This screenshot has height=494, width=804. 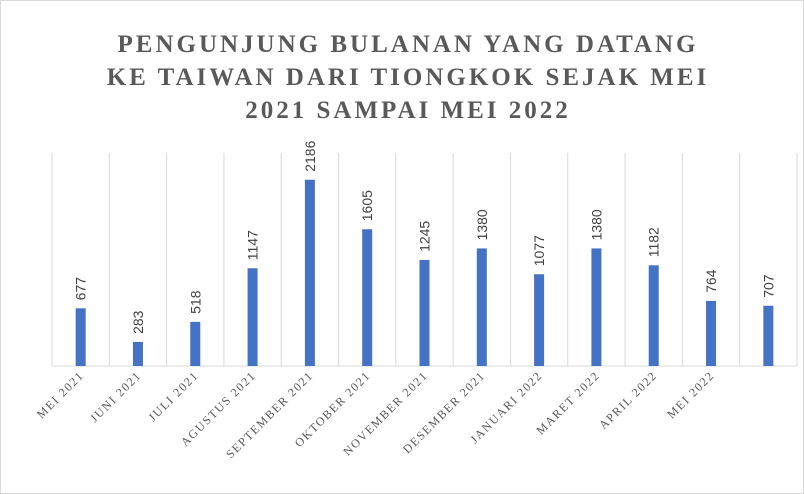 I want to click on data-label: 1245, so click(x=425, y=236).